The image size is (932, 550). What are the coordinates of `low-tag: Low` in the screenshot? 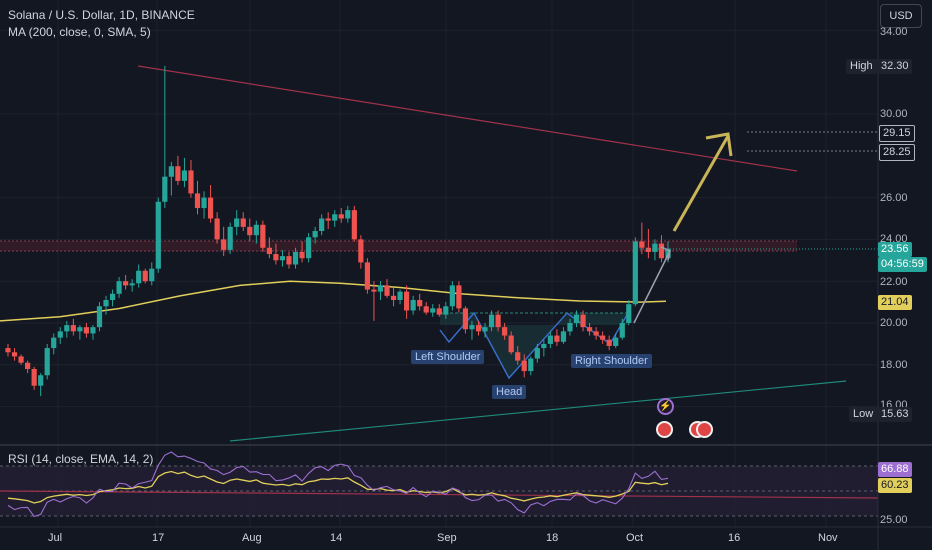 It's located at (863, 414).